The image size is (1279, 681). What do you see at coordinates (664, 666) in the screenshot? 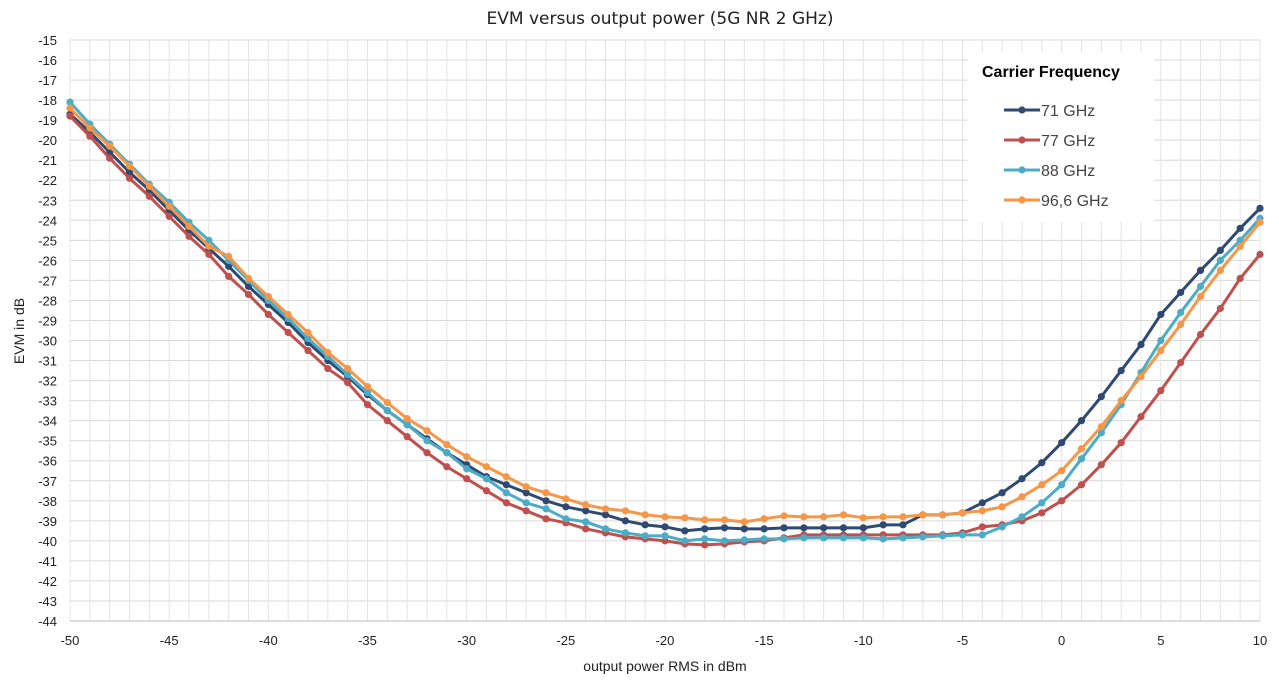
I see `x-axis-label: output power RMS in dBm` at bounding box center [664, 666].